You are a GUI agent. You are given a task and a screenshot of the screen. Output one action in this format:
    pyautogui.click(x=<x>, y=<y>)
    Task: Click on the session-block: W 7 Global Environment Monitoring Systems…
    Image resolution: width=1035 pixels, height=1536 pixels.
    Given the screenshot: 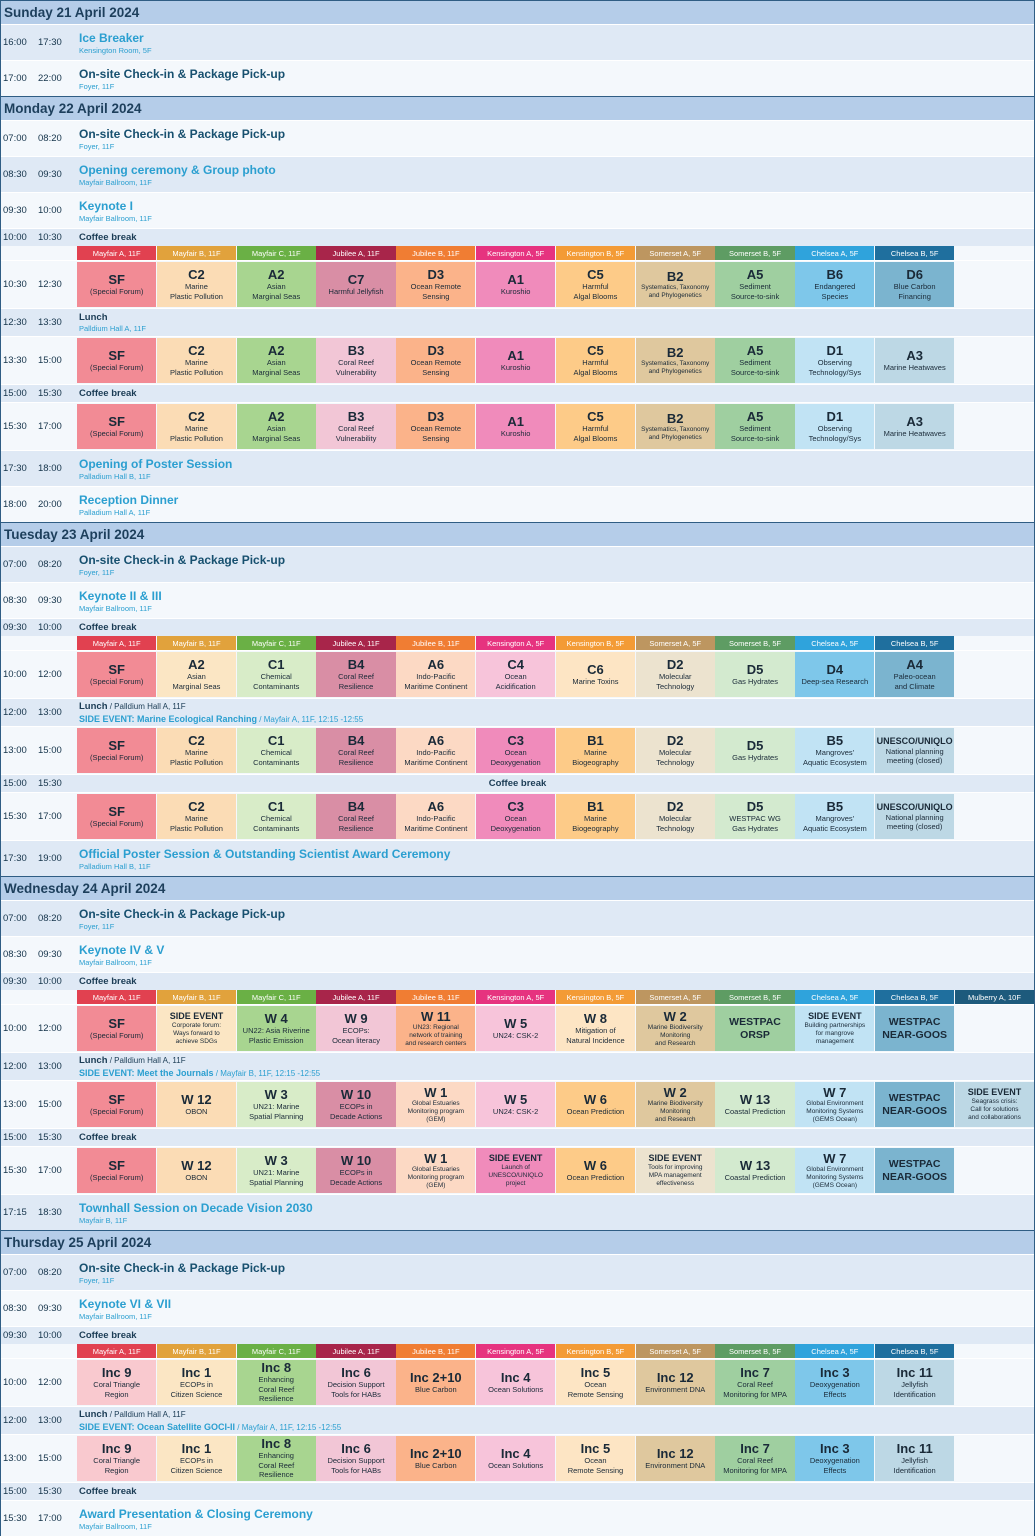 What is the action you would take?
    pyautogui.click(x=835, y=1170)
    